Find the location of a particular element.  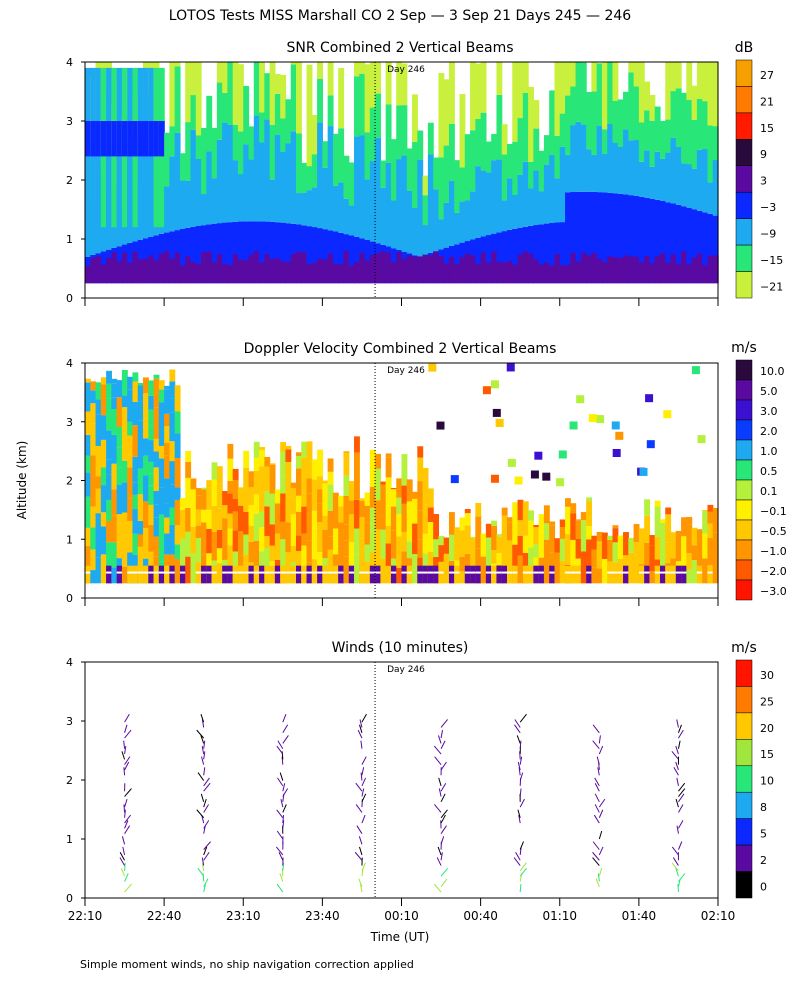

colorbar-label: 0.1 is located at coordinates (769, 491).